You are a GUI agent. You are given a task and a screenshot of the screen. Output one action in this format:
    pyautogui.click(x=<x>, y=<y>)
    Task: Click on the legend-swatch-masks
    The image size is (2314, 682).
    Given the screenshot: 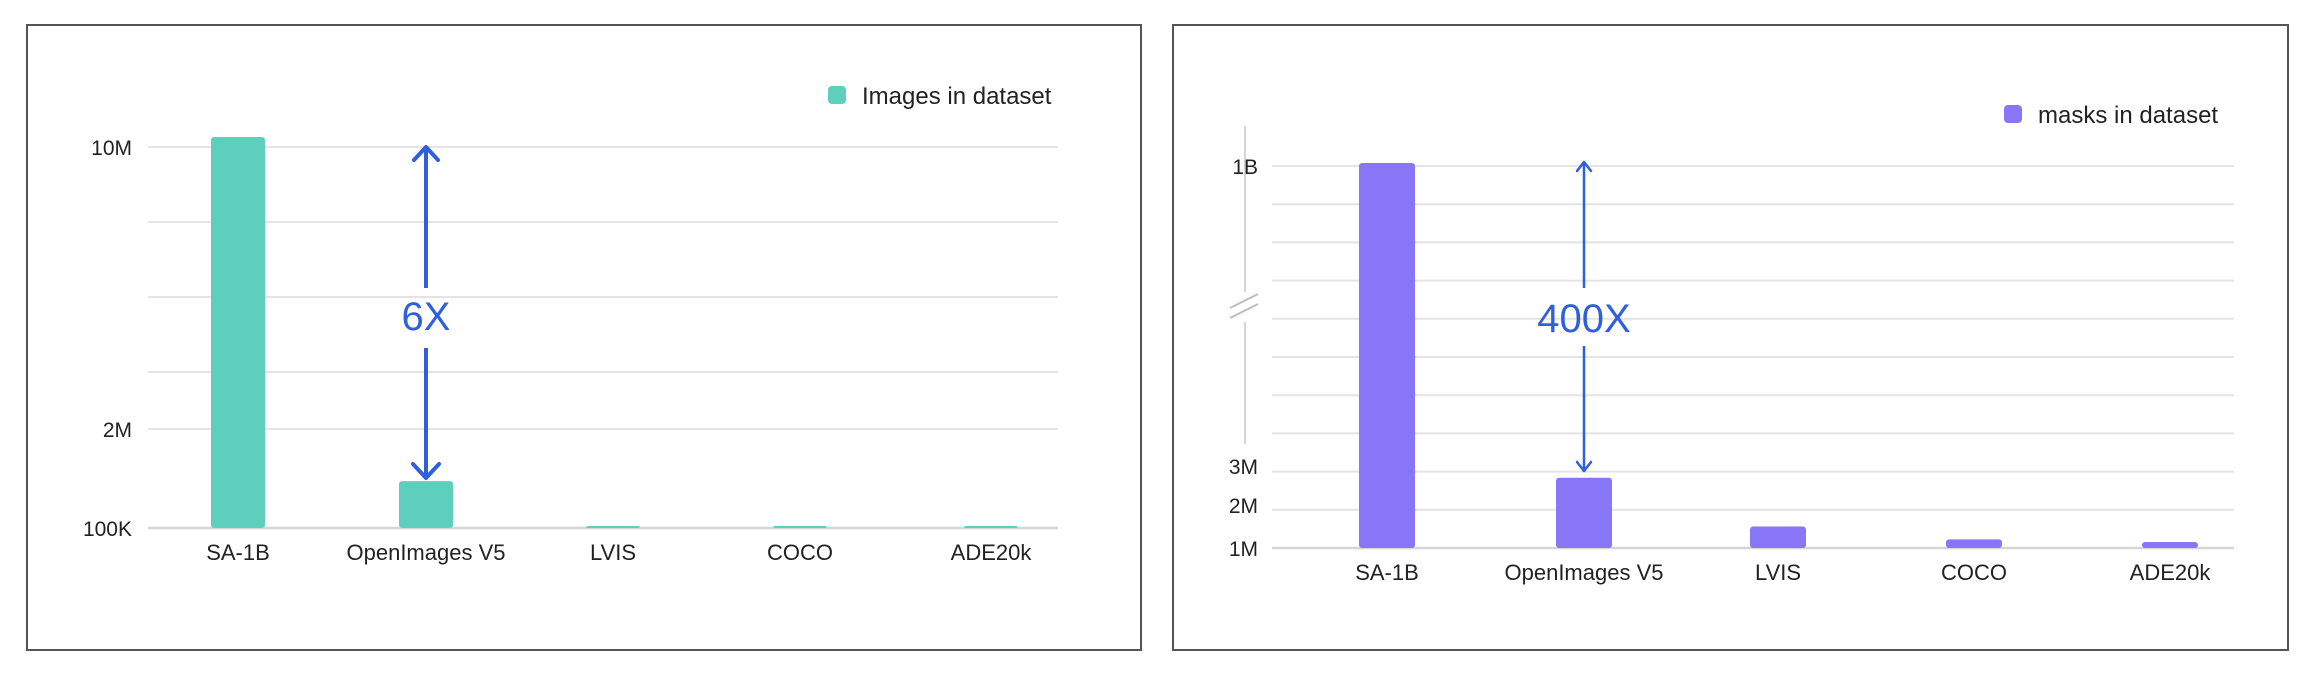 What is the action you would take?
    pyautogui.click(x=2013, y=114)
    